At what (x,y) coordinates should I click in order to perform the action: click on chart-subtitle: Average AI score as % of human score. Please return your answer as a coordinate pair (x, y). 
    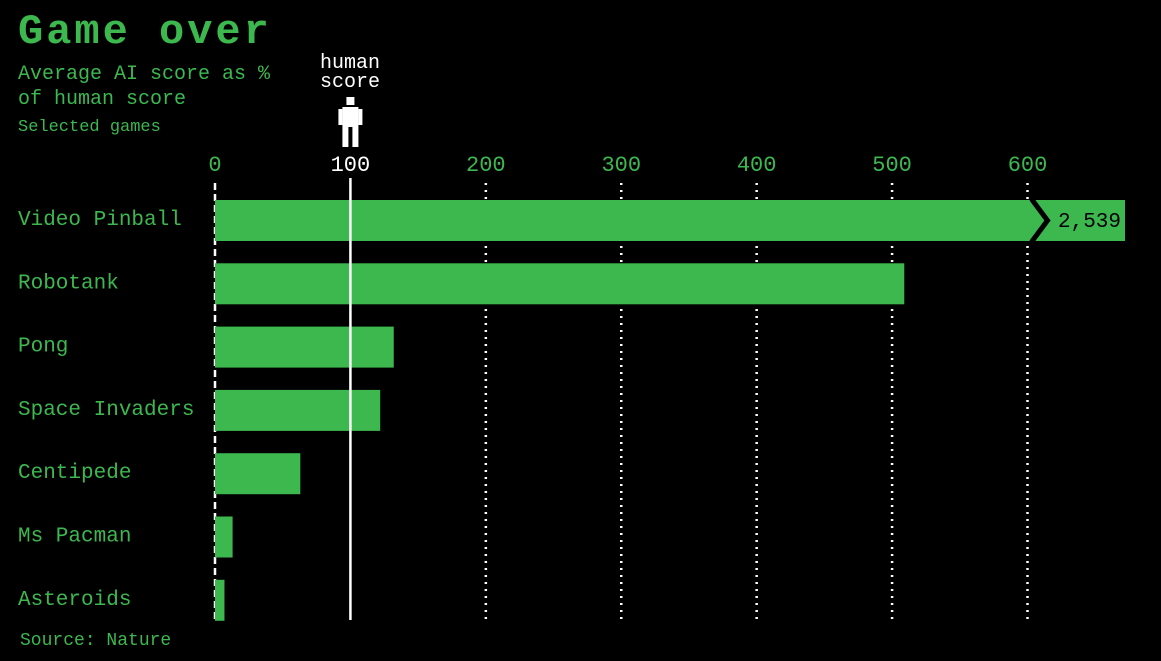
    Looking at the image, I should click on (144, 87).